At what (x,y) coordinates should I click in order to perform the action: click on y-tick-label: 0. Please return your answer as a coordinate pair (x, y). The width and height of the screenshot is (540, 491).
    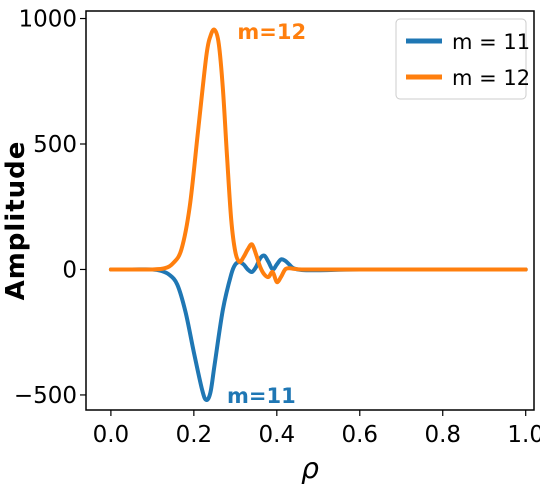
    Looking at the image, I should click on (69, 270).